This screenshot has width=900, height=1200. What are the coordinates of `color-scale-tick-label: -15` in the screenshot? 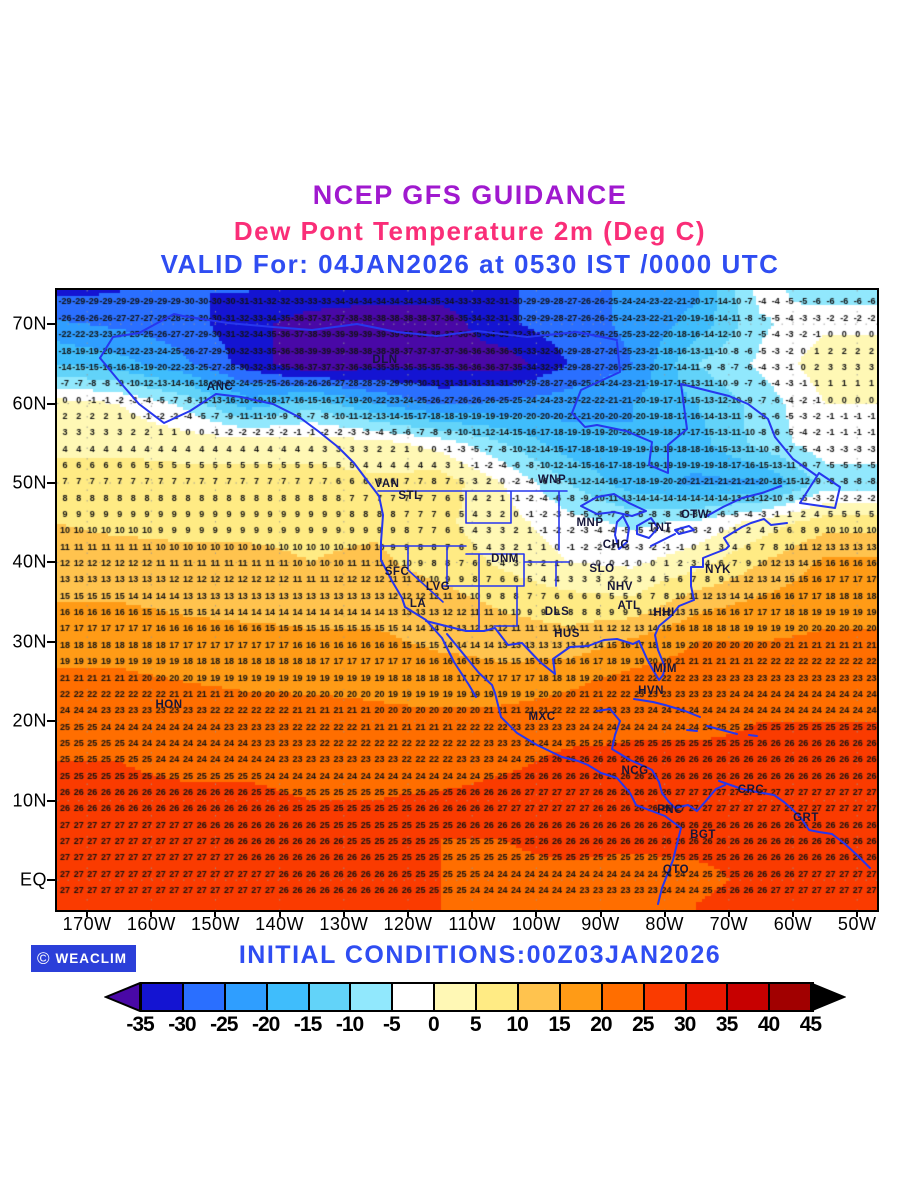 It's located at (307, 1024).